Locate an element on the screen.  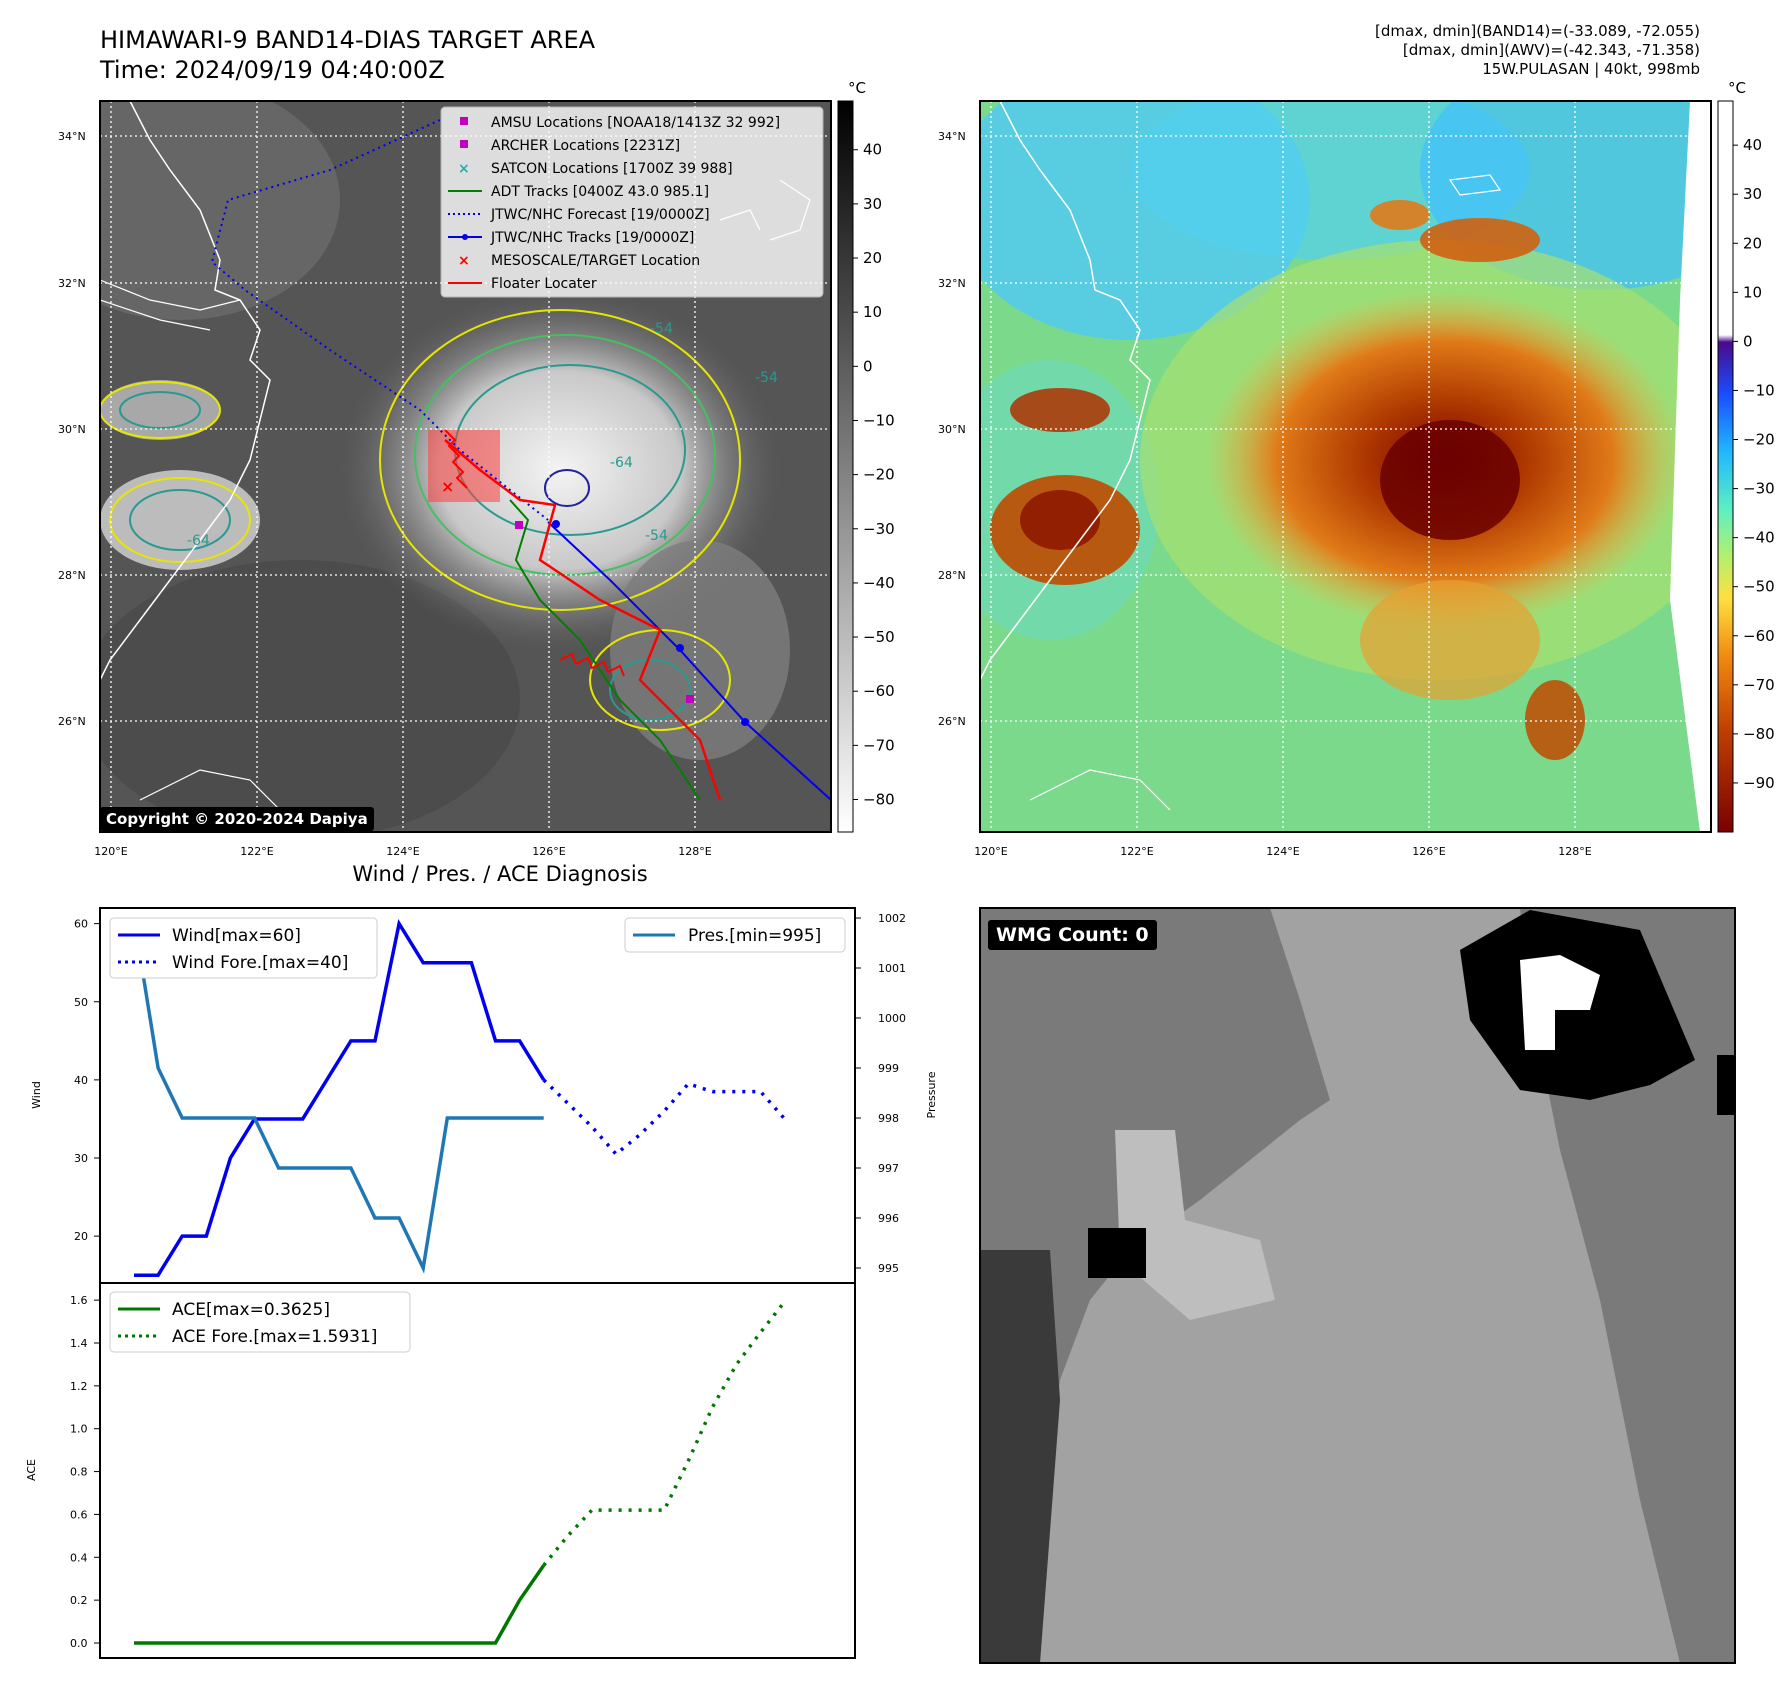
lat-label: 30°N is located at coordinates (72, 429).